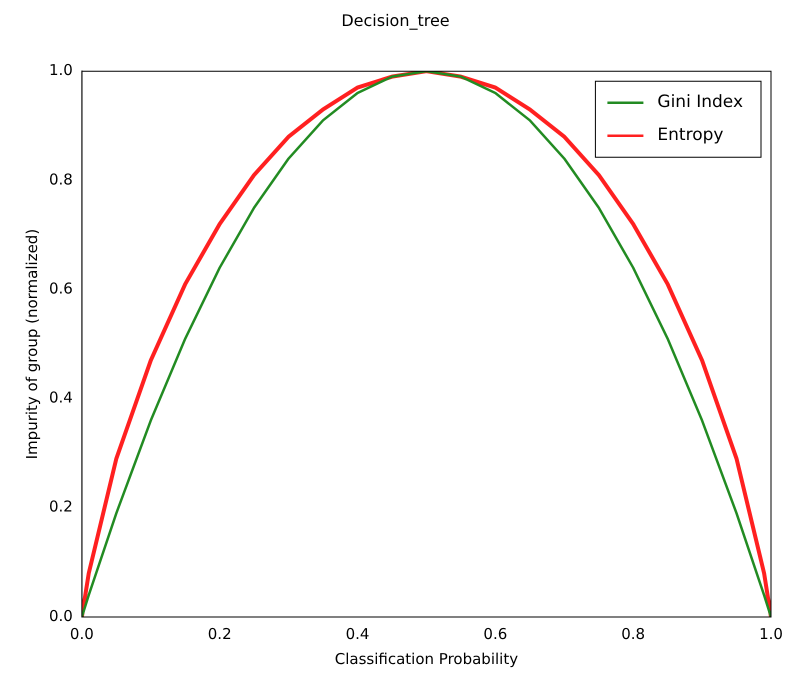  I want to click on legend-label: Entropy, so click(690, 135).